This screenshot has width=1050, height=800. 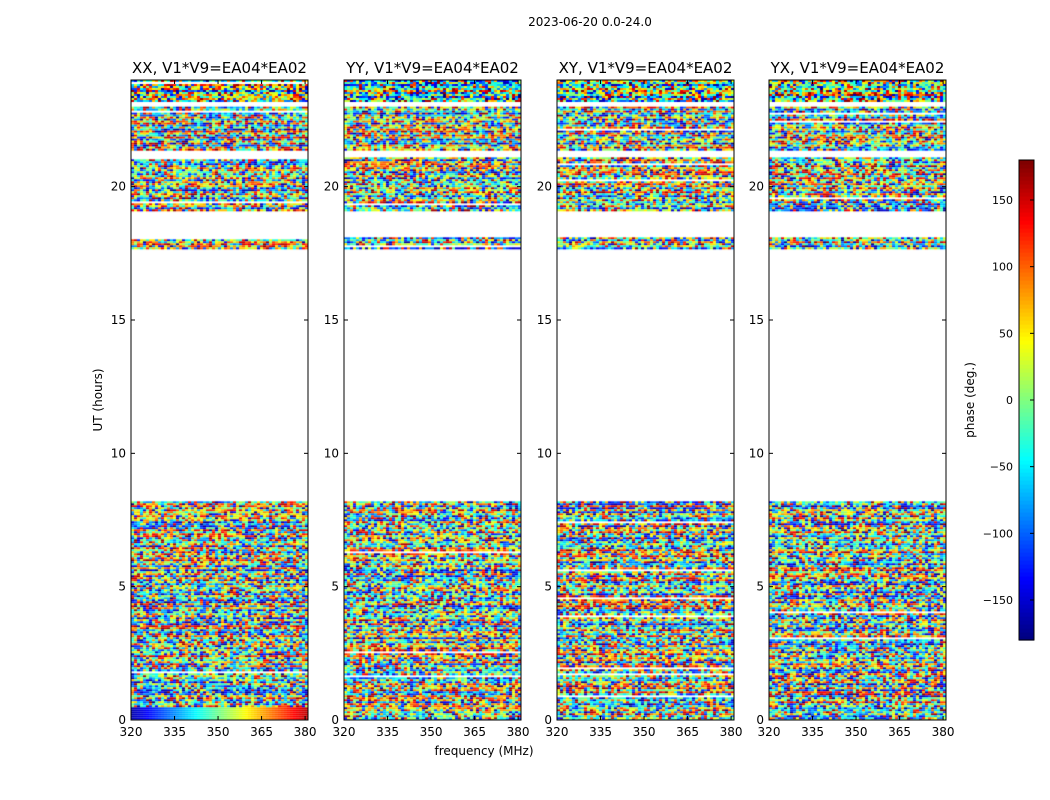 I want to click on colorbar-tick-label: 0, so click(x=1009, y=400).